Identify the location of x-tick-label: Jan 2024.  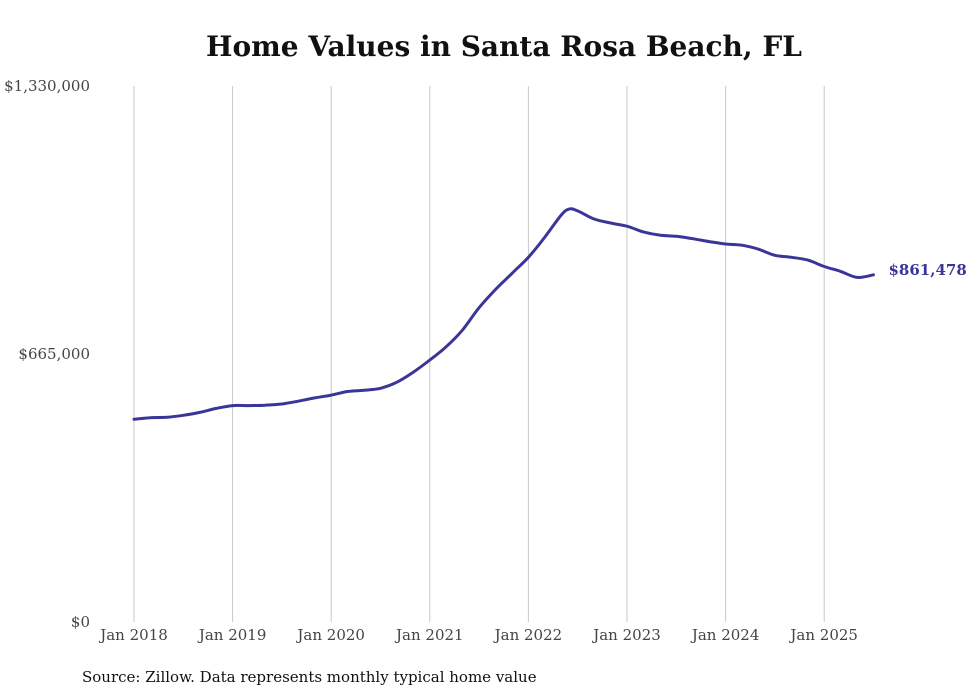
(725, 635).